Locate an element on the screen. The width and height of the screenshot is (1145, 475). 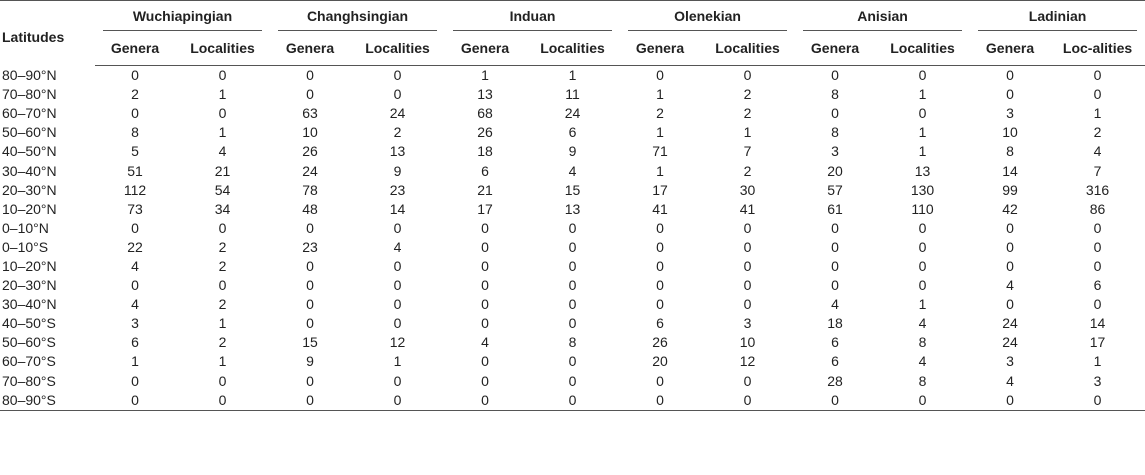
genera-cell: 63 is located at coordinates (310, 113).